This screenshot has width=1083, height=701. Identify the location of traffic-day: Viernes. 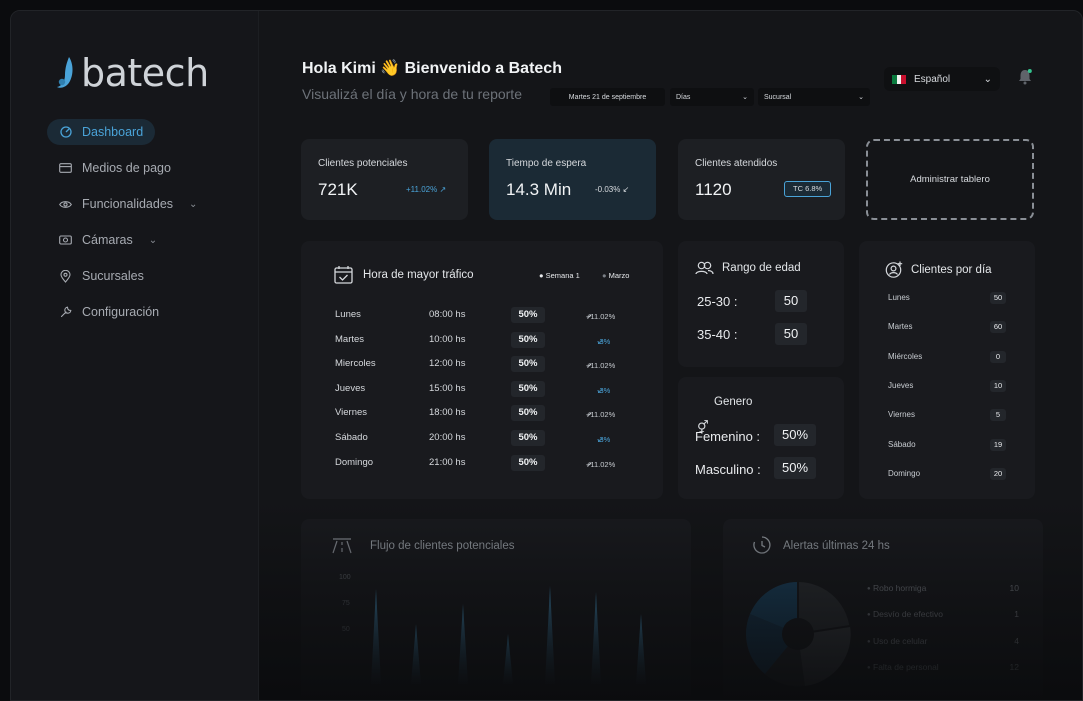
(351, 413).